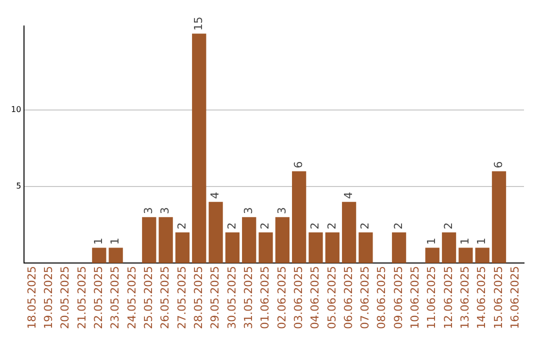 This screenshot has width=540, height=340. What do you see at coordinates (181, 298) in the screenshot?
I see `x-tick-label: 27.05.2025` at bounding box center [181, 298].